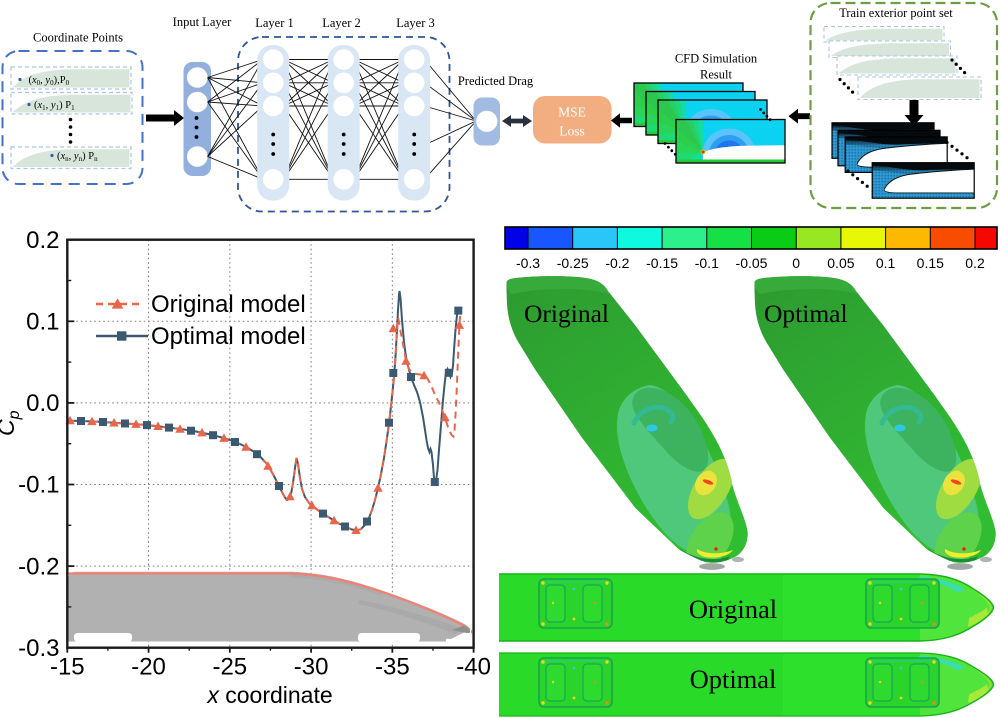 The width and height of the screenshot is (1000, 718). Describe the element at coordinates (274, 23) in the screenshot. I see `svg-text: Layer 1` at that location.